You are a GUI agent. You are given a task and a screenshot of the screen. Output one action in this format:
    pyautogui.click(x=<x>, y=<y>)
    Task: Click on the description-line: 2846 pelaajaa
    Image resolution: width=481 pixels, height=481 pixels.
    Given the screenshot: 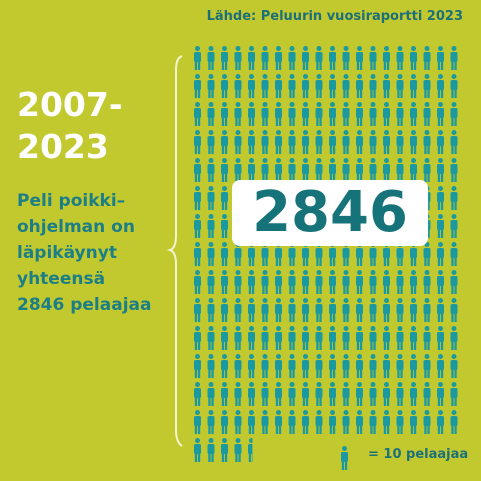 What is the action you would take?
    pyautogui.click(x=84, y=305)
    